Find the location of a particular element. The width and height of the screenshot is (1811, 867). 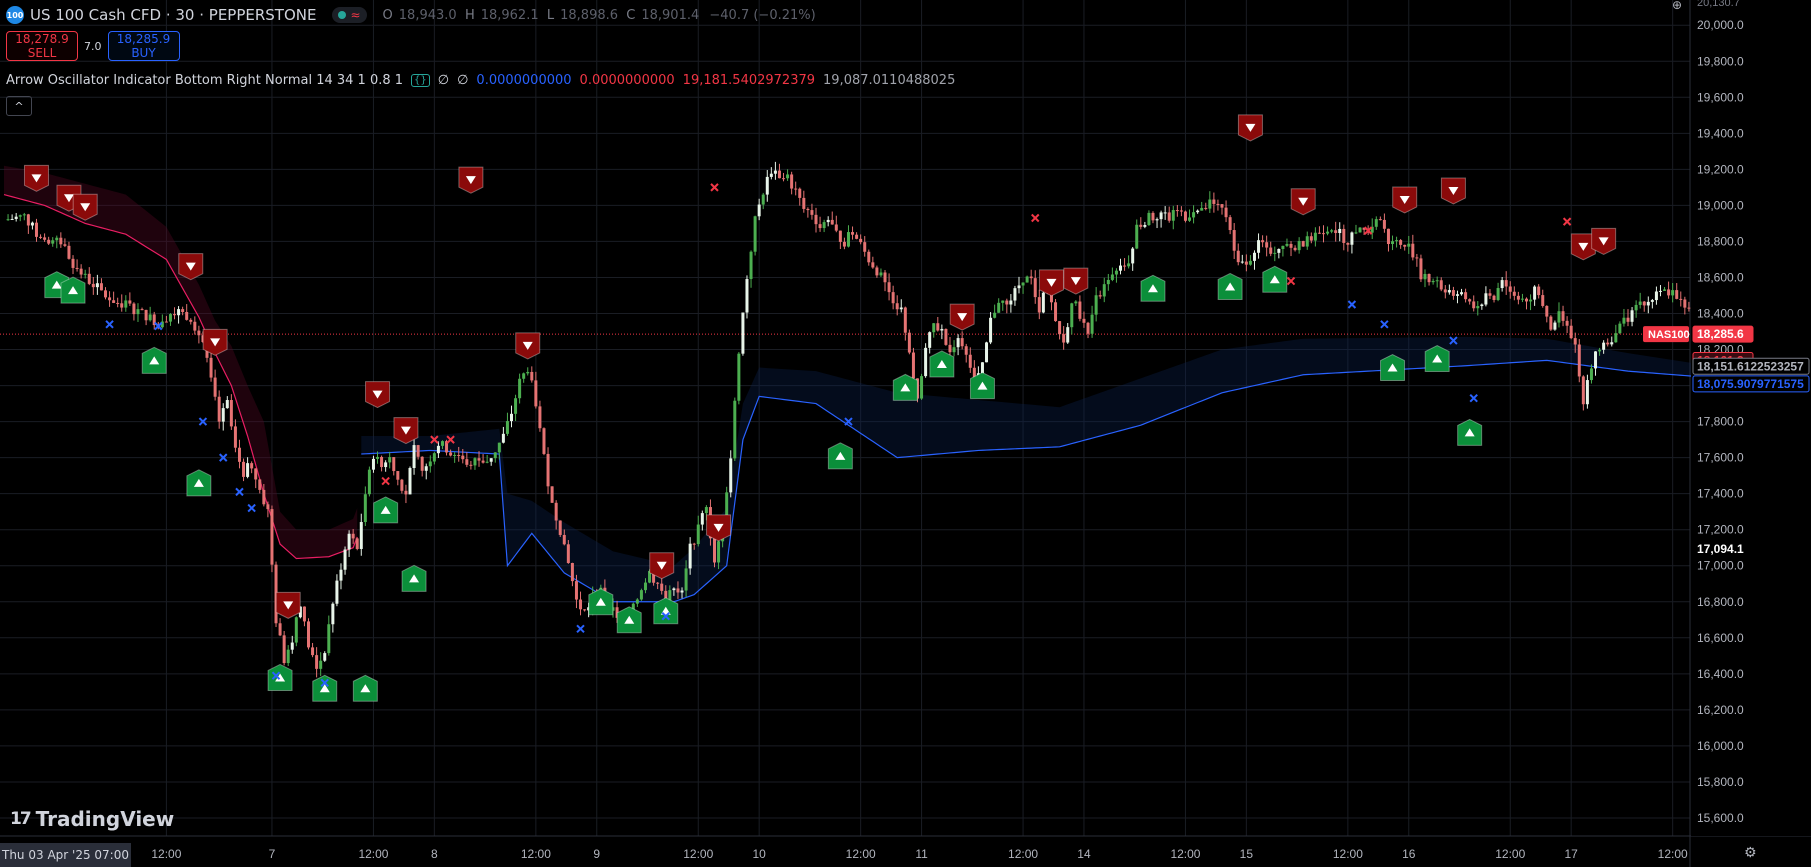

collapse-legend-button: ^ is located at coordinates (19, 106).